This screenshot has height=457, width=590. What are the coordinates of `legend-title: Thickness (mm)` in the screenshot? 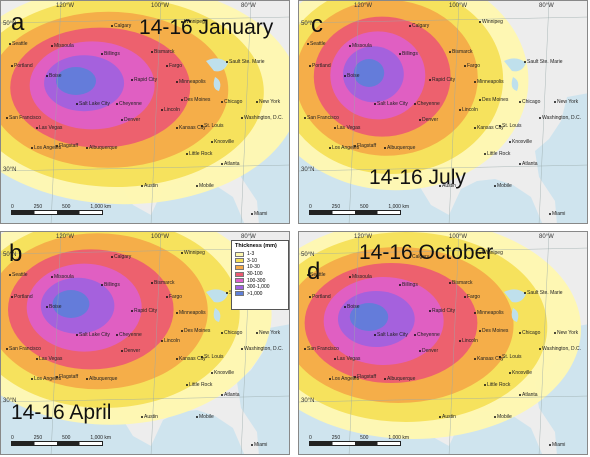 It's located at (256, 246).